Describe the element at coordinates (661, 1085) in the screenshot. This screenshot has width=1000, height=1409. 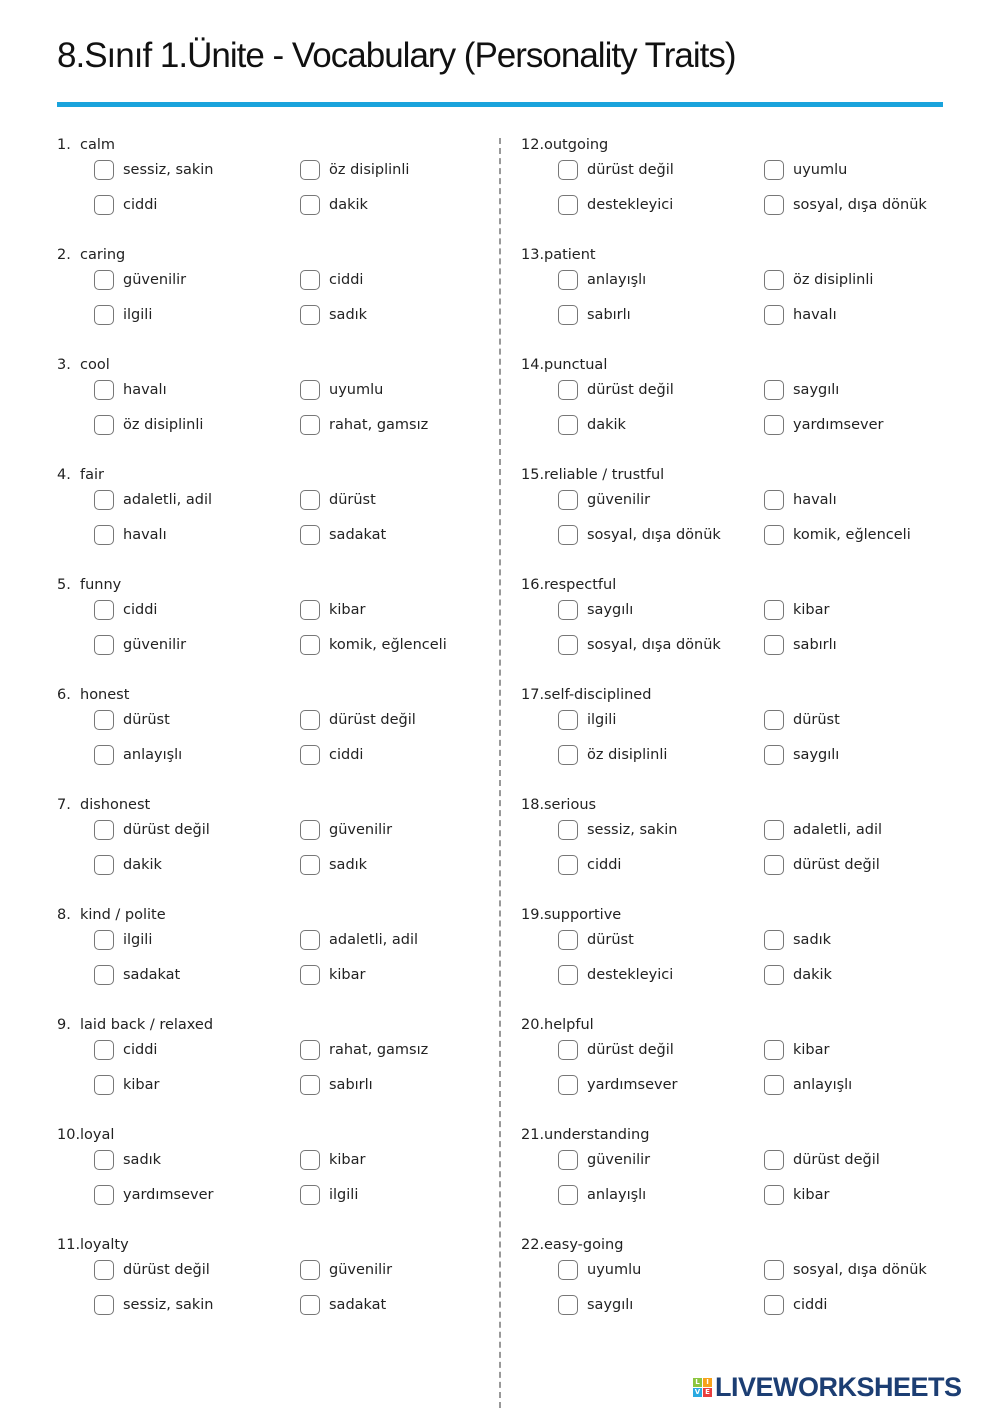
I see `option-checkbox: yardımsever` at that location.